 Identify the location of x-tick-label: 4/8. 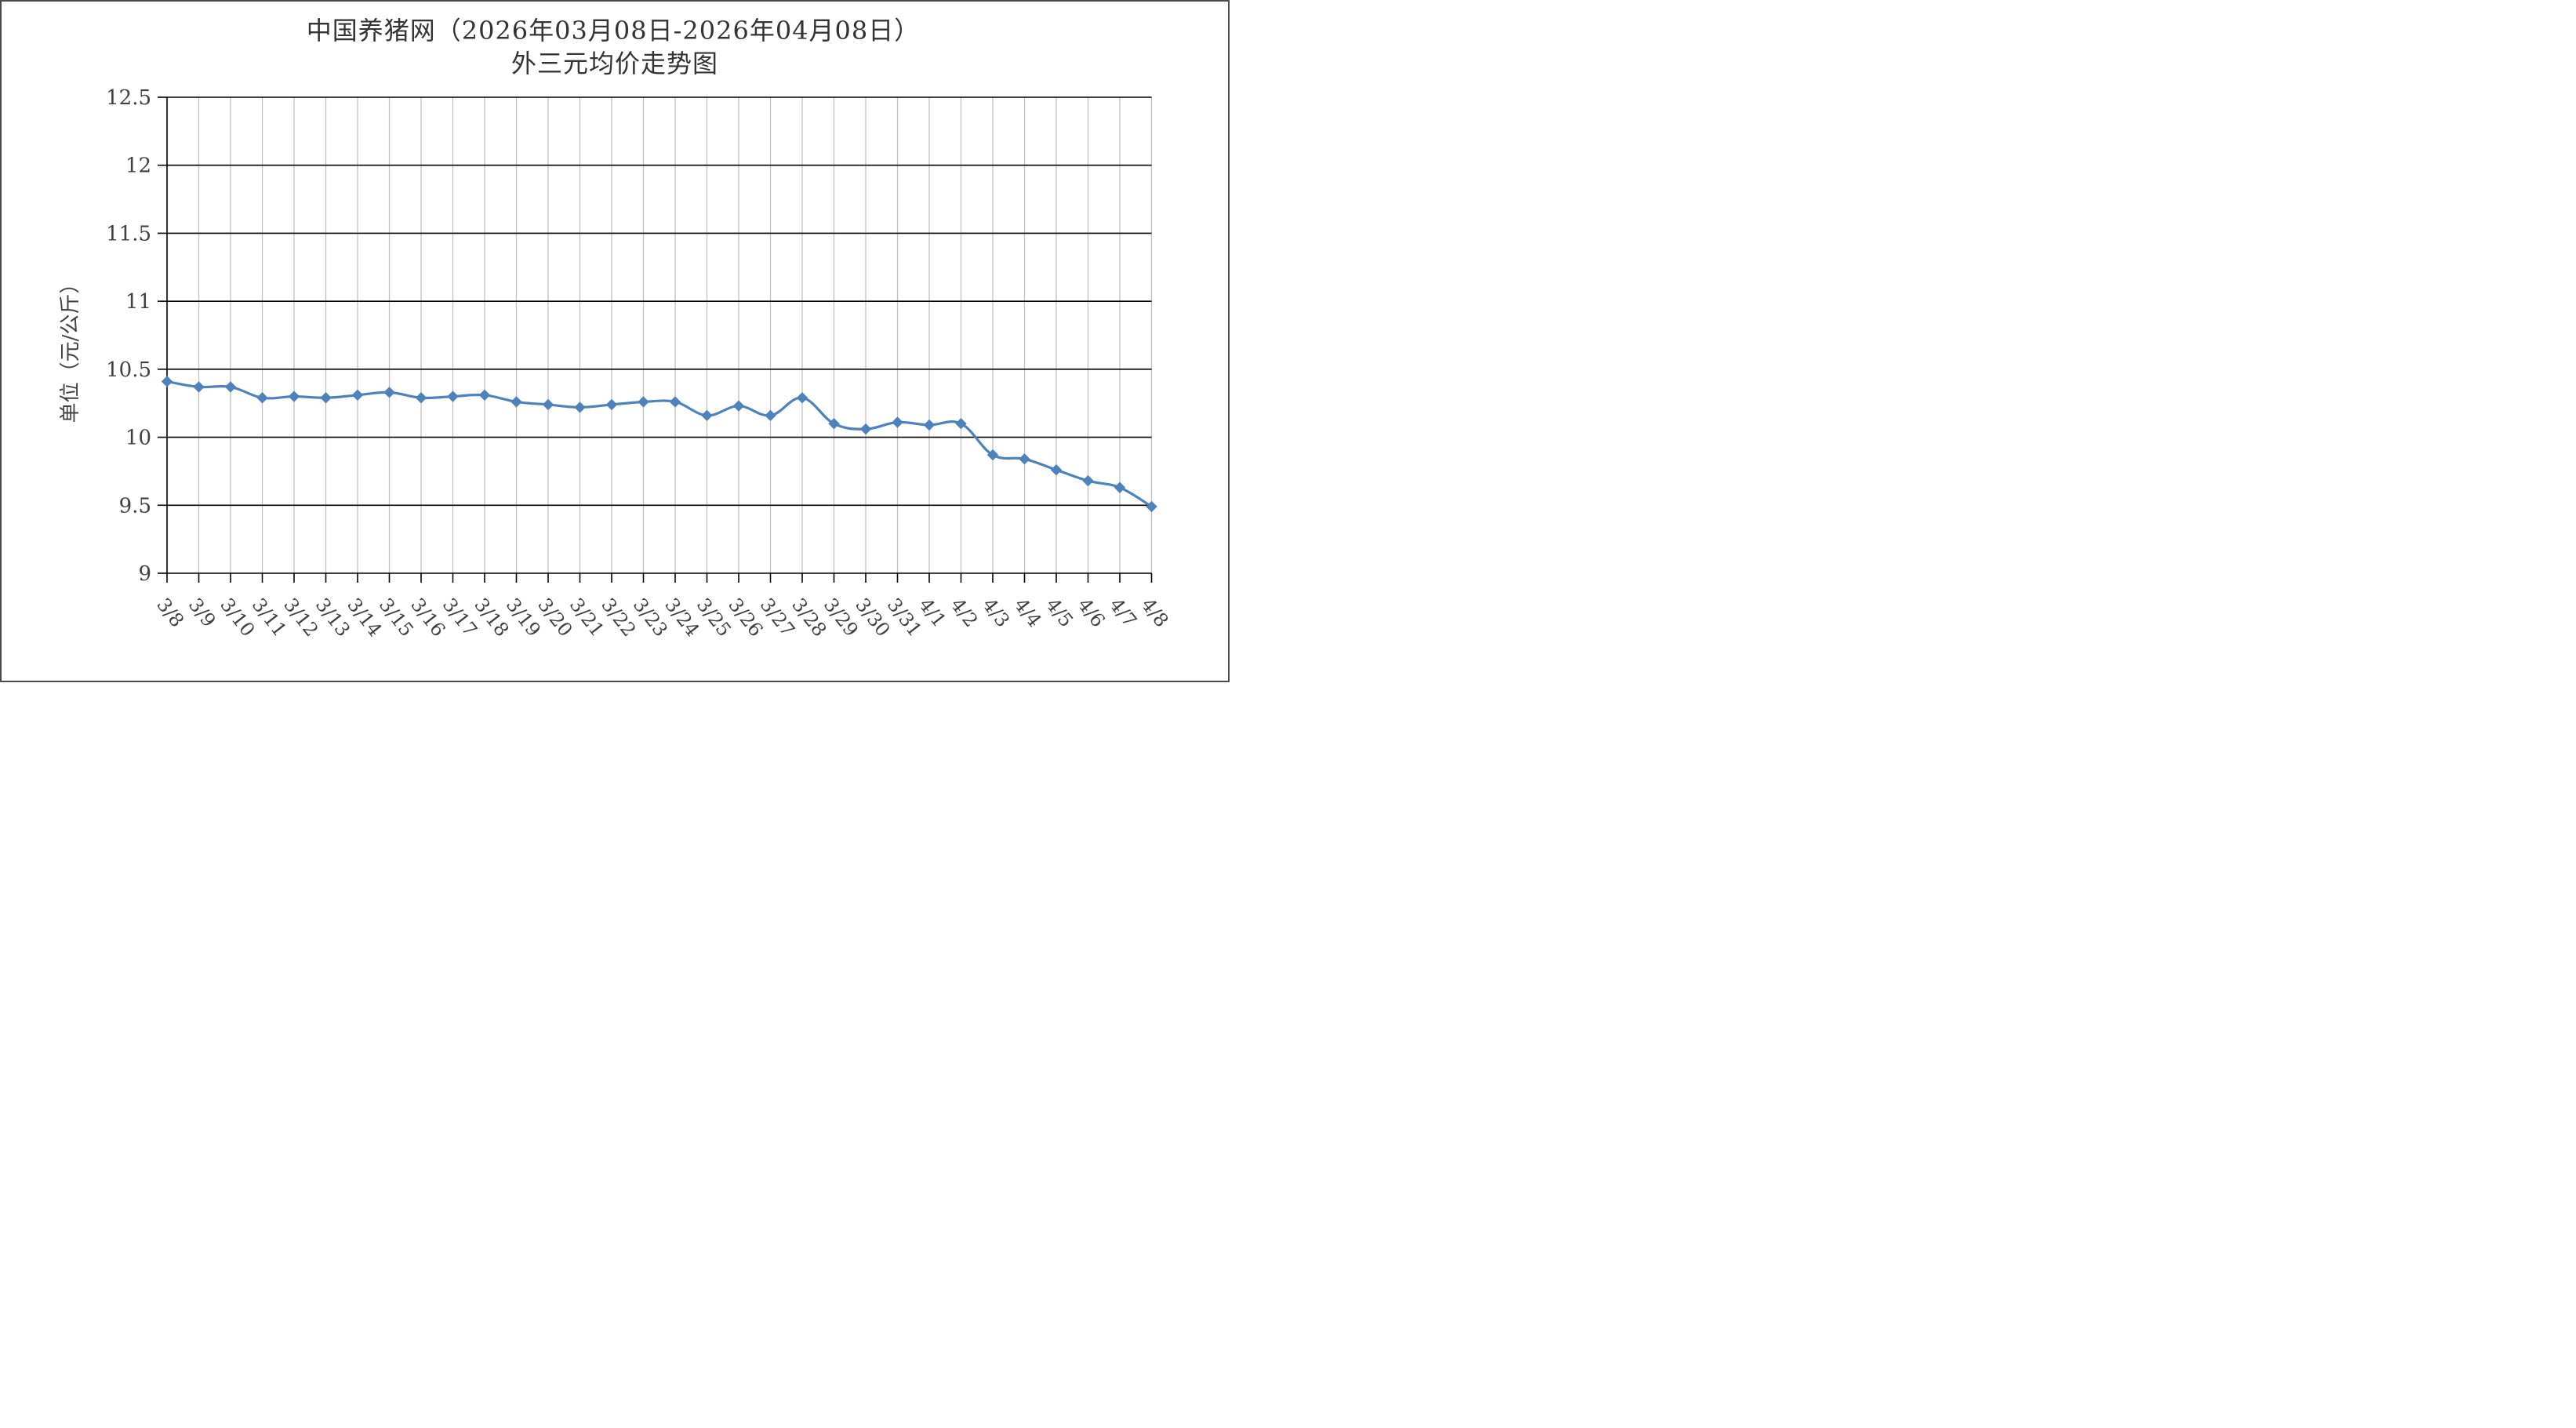
(1155, 612).